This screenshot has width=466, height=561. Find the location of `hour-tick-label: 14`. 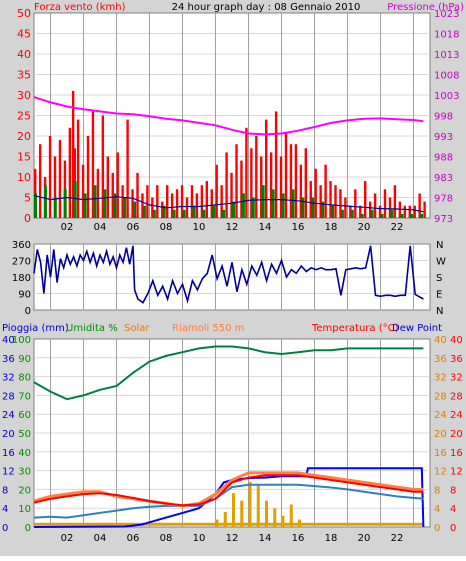

hour-tick-label: 14 is located at coordinates (265, 227).